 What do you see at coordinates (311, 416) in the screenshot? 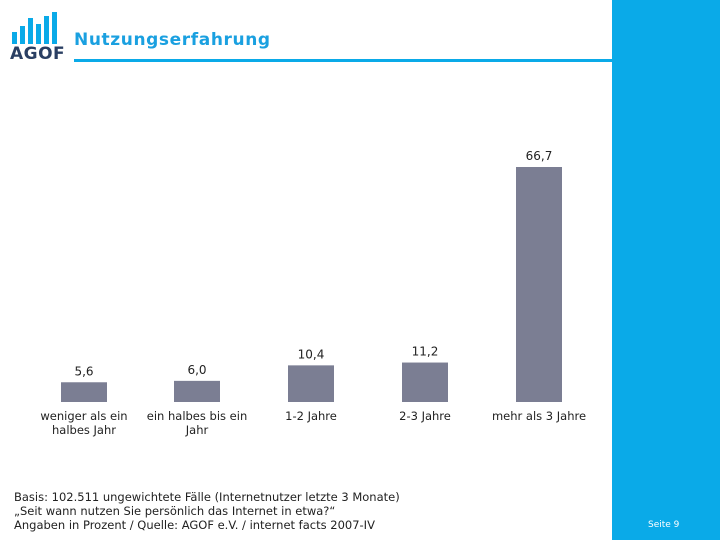
I see `category-label-2-0: 1-2 Jahre` at bounding box center [311, 416].